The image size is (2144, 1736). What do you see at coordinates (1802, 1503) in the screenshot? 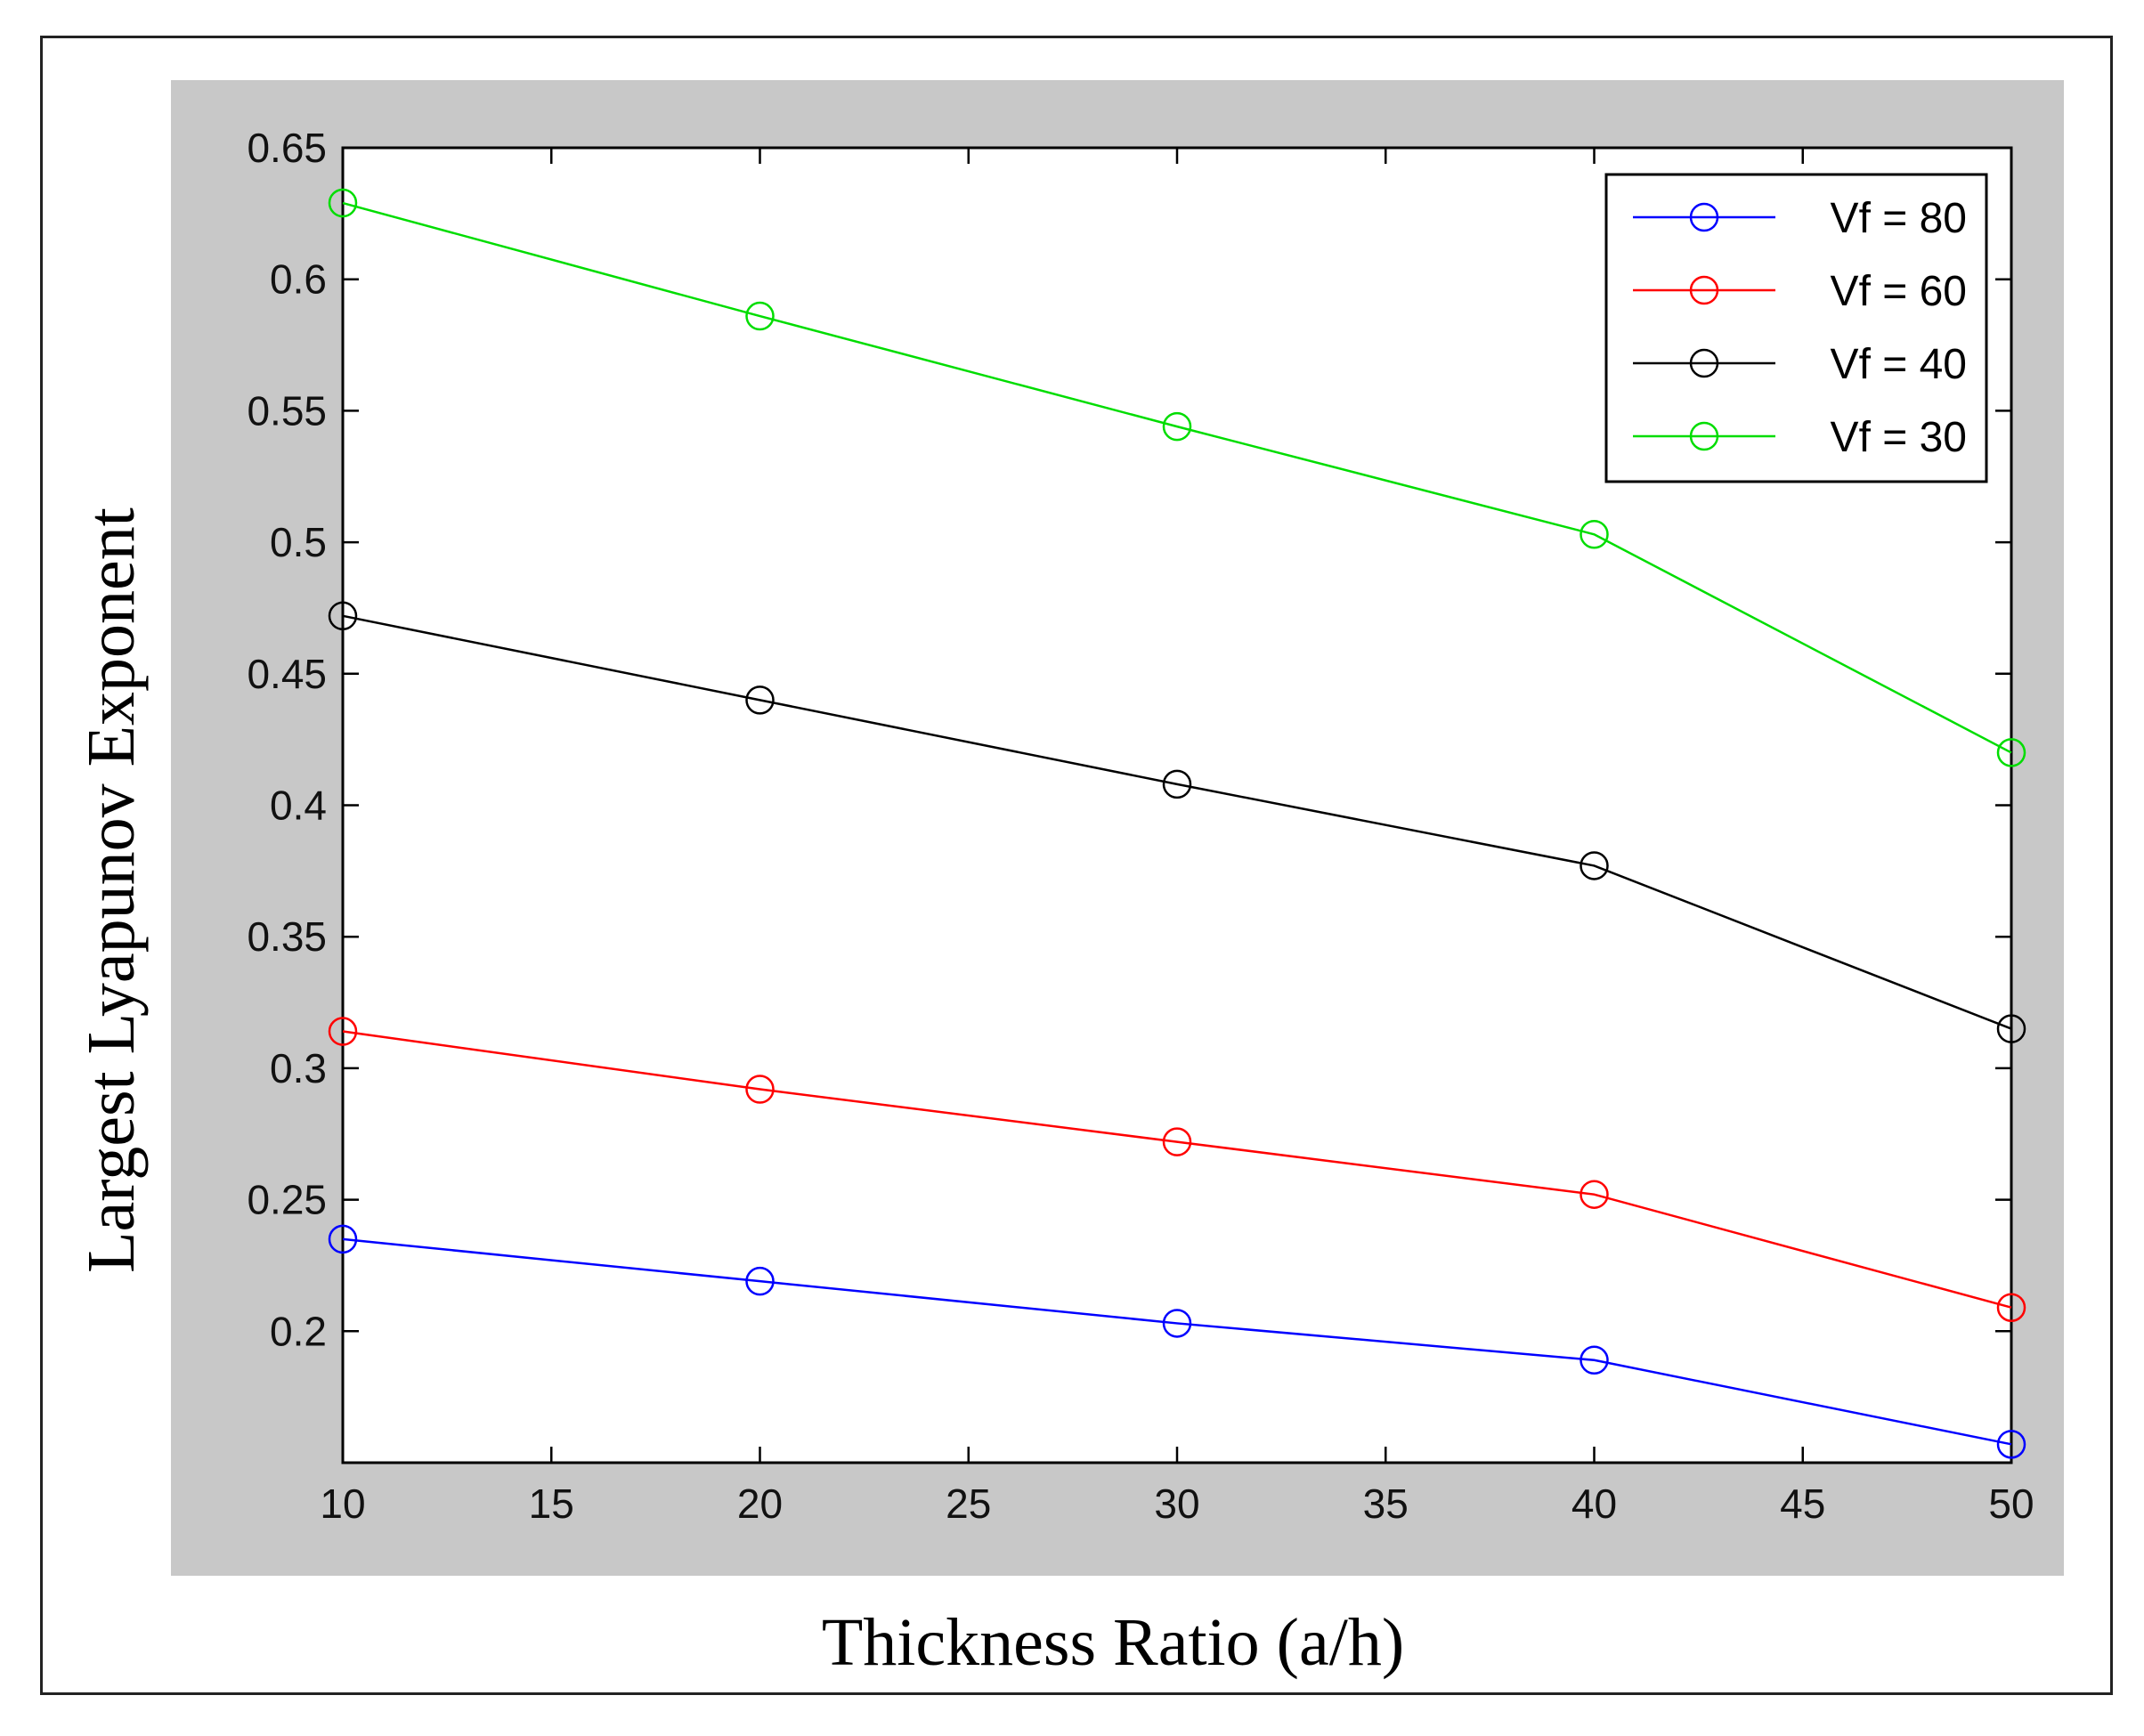
I see `x-tick-label: 45` at bounding box center [1802, 1503].